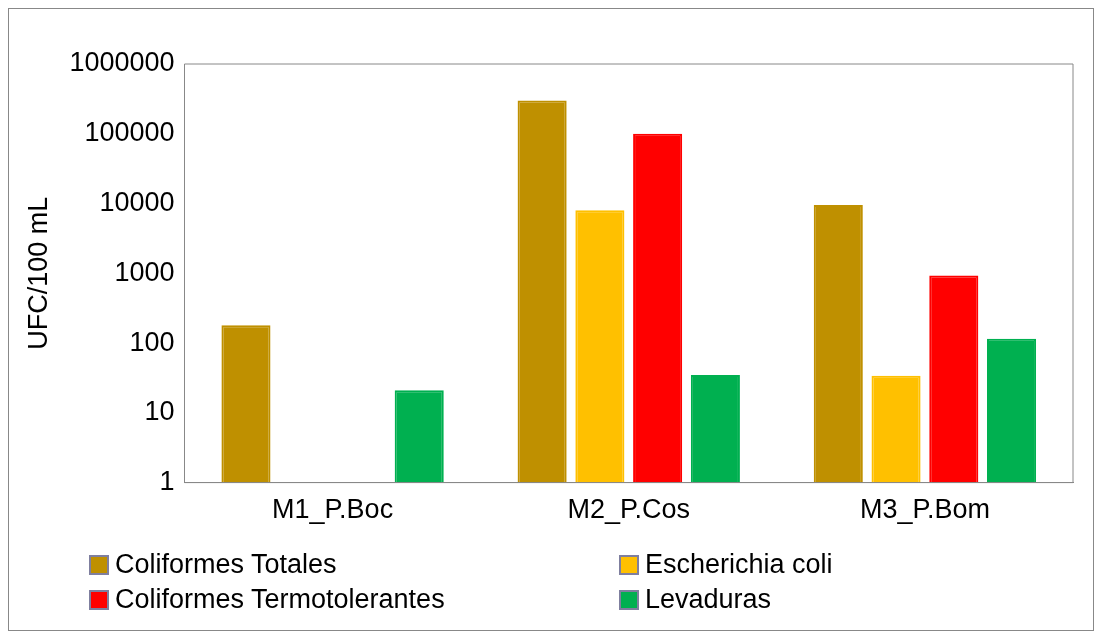 The height and width of the screenshot is (639, 1102). Describe the element at coordinates (333, 509) in the screenshot. I see `x-tick-label: M1_P.Boc` at that location.